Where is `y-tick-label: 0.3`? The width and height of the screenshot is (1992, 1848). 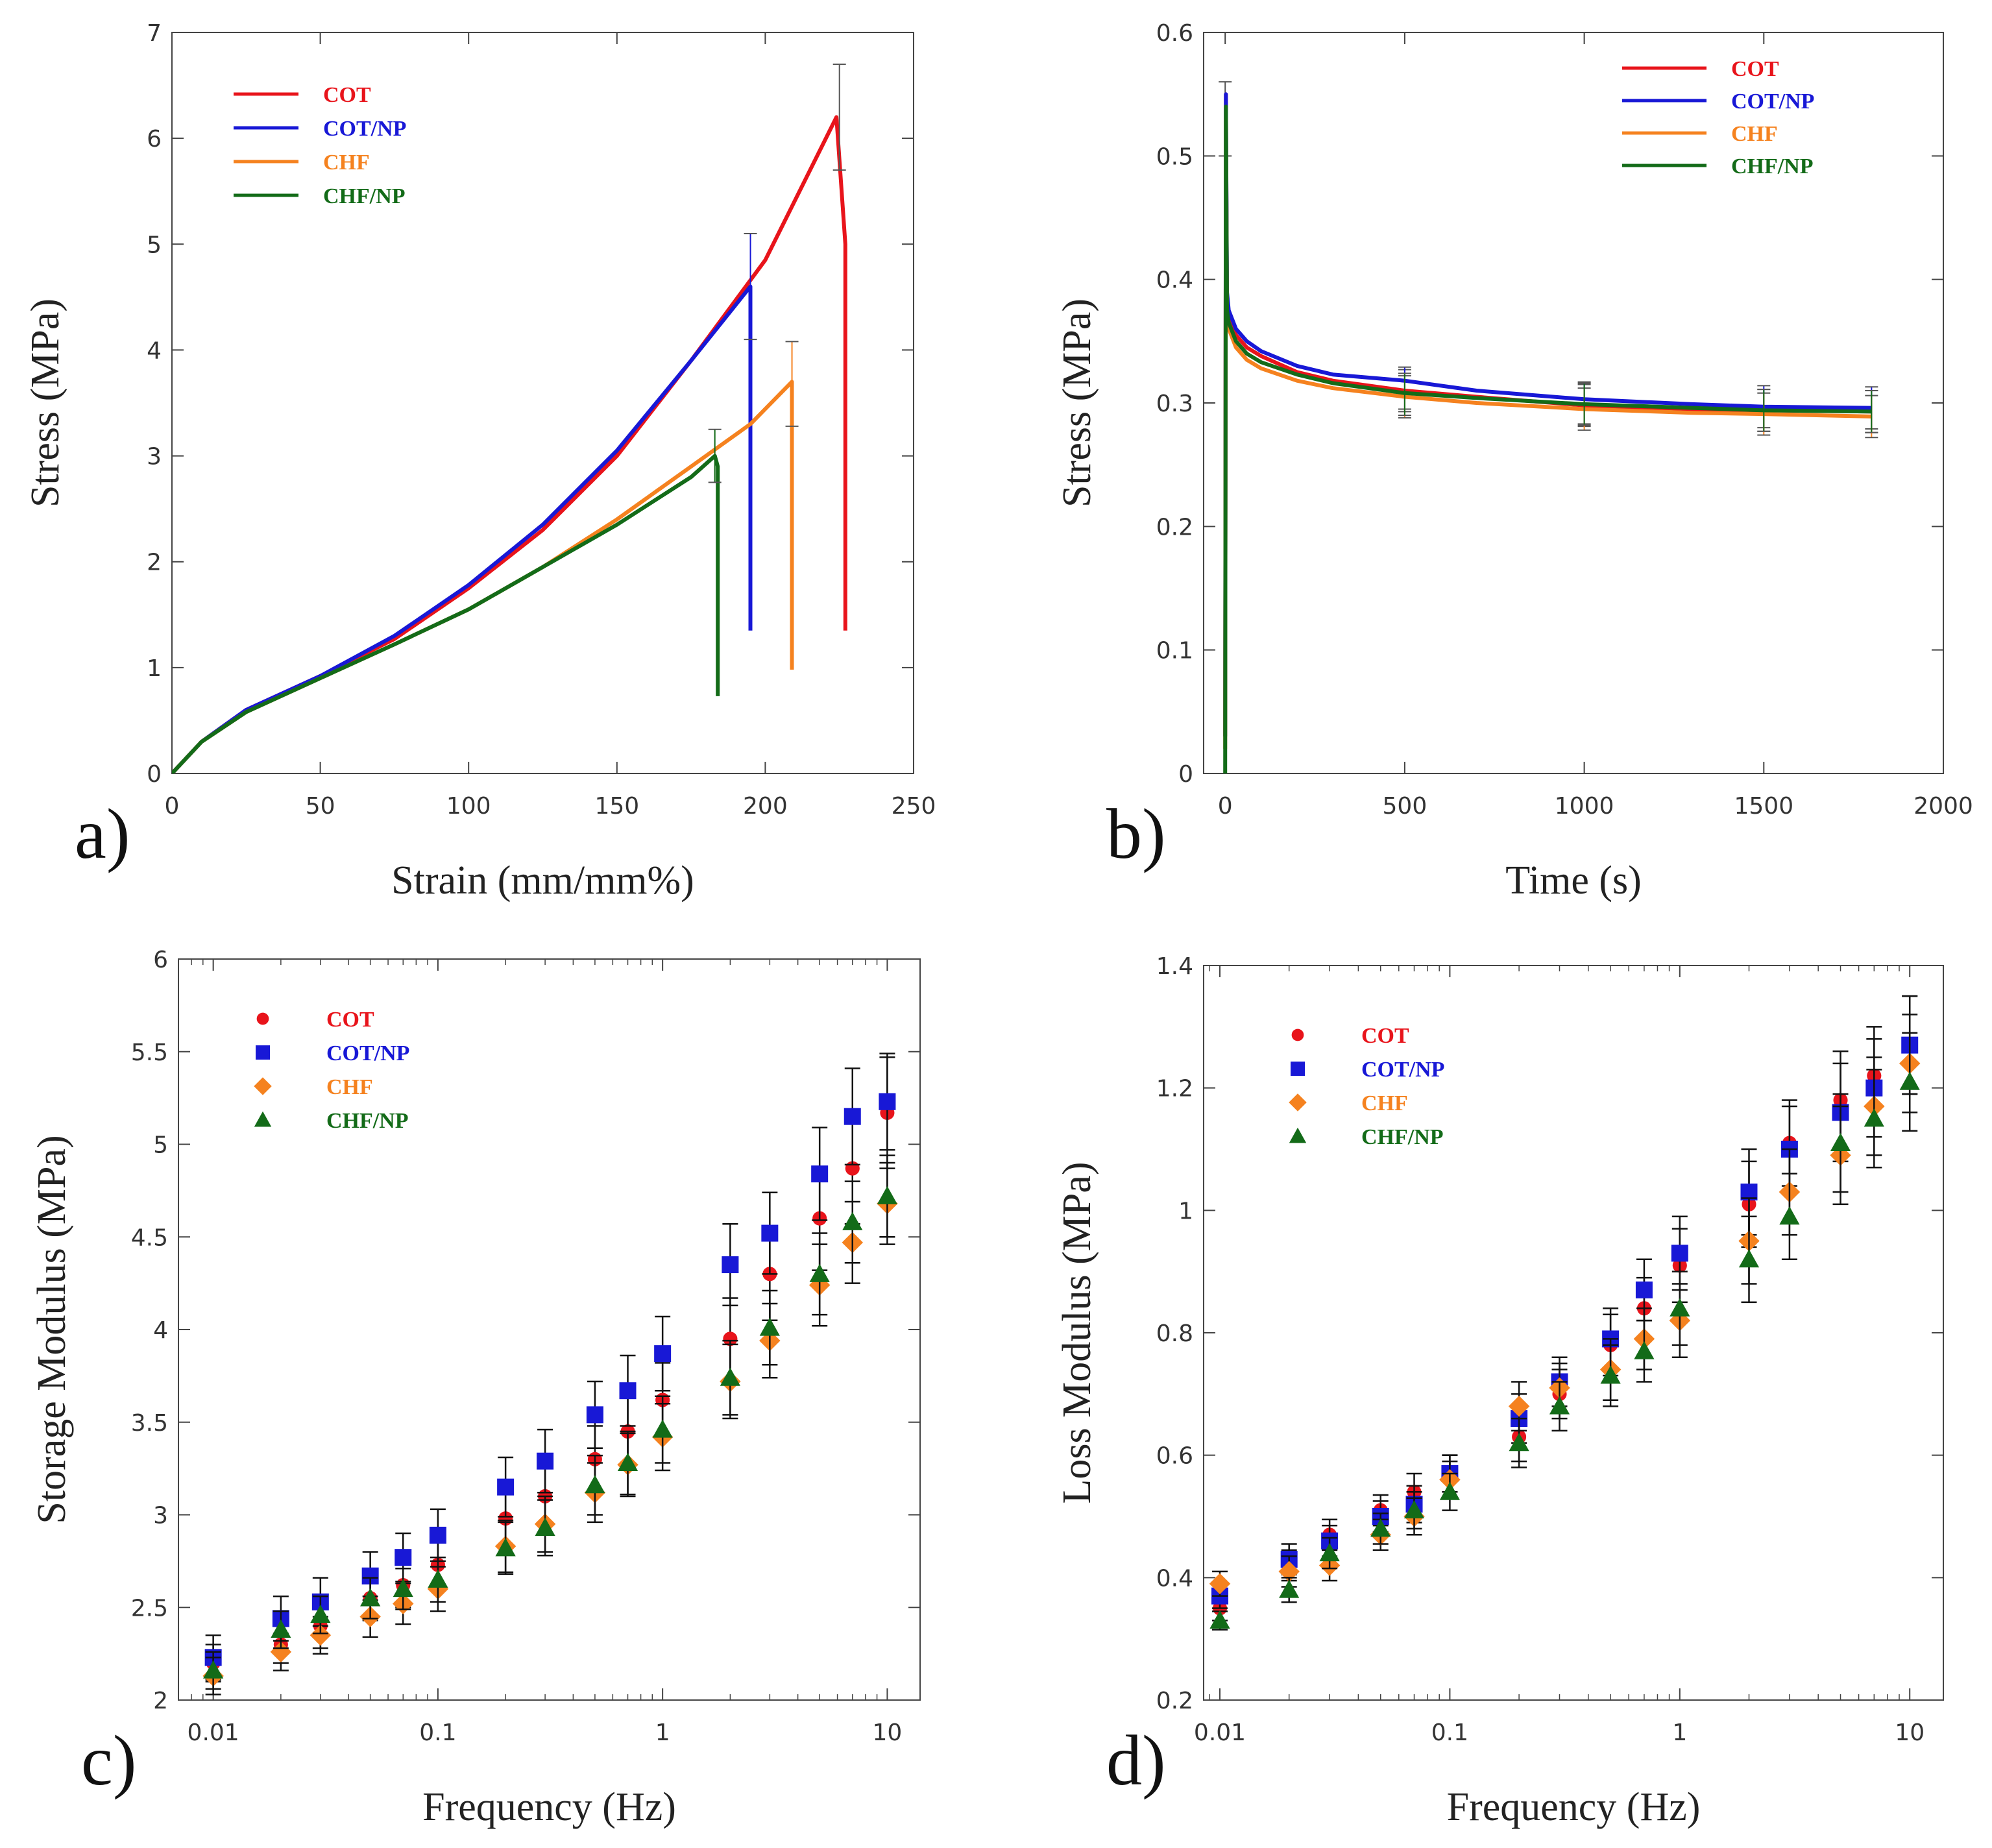
y-tick-label: 0.3 is located at coordinates (1174, 404).